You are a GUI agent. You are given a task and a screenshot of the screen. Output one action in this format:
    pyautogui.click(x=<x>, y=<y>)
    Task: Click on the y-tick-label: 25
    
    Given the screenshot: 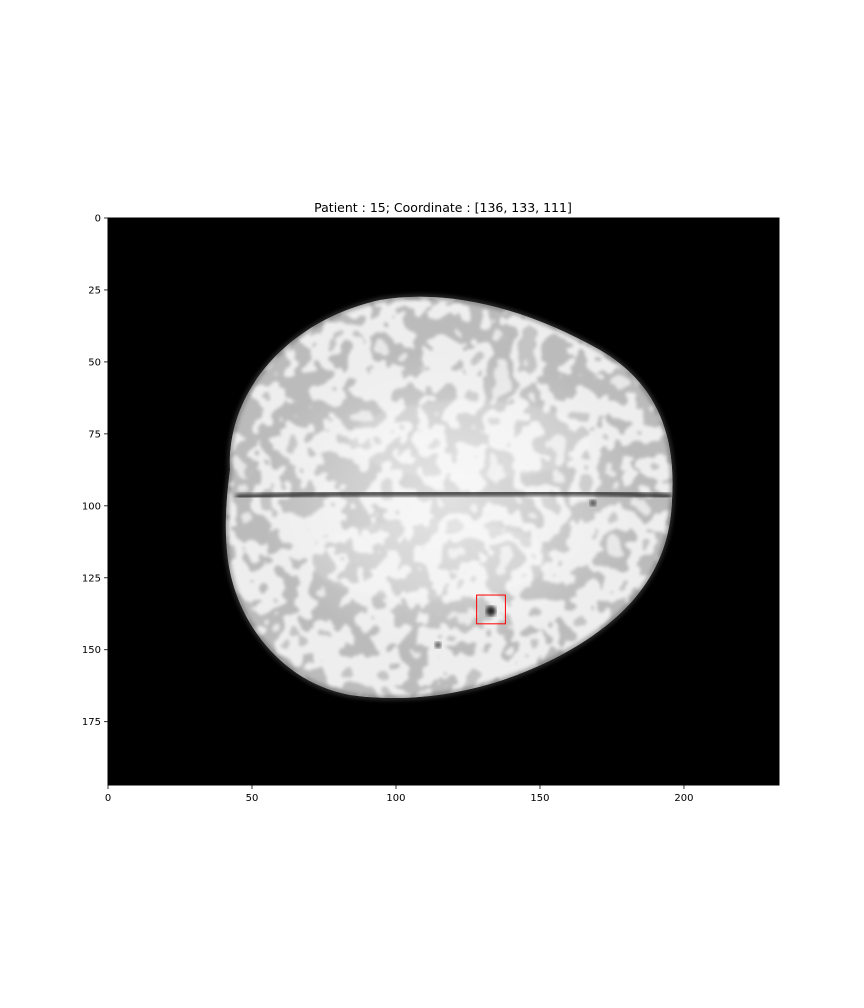 What is the action you would take?
    pyautogui.click(x=94, y=290)
    